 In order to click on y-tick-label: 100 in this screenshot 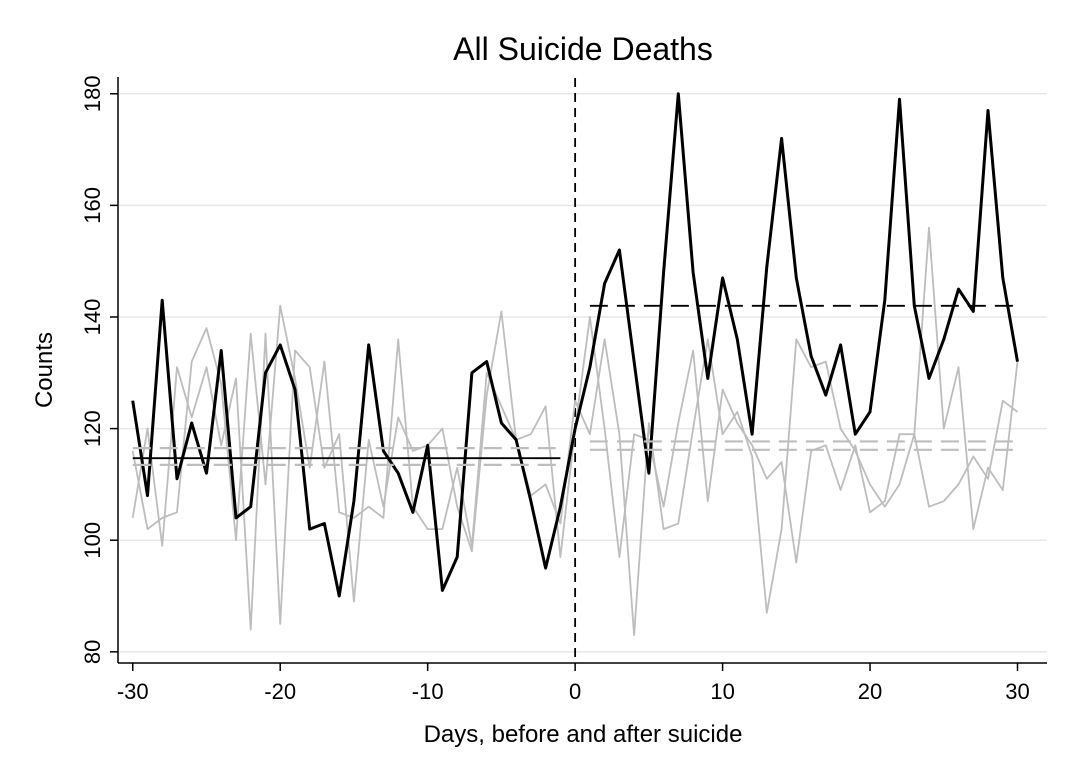, I will do `click(92, 540)`.